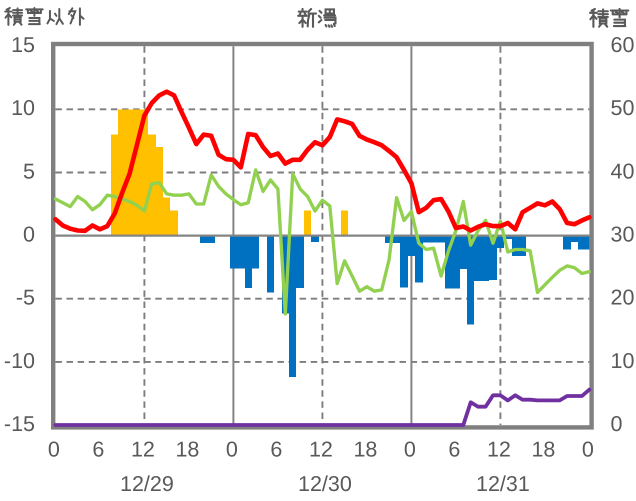 The image size is (636, 501). What do you see at coordinates (19, 361) in the screenshot?
I see `svg-text: -10` at bounding box center [19, 361].